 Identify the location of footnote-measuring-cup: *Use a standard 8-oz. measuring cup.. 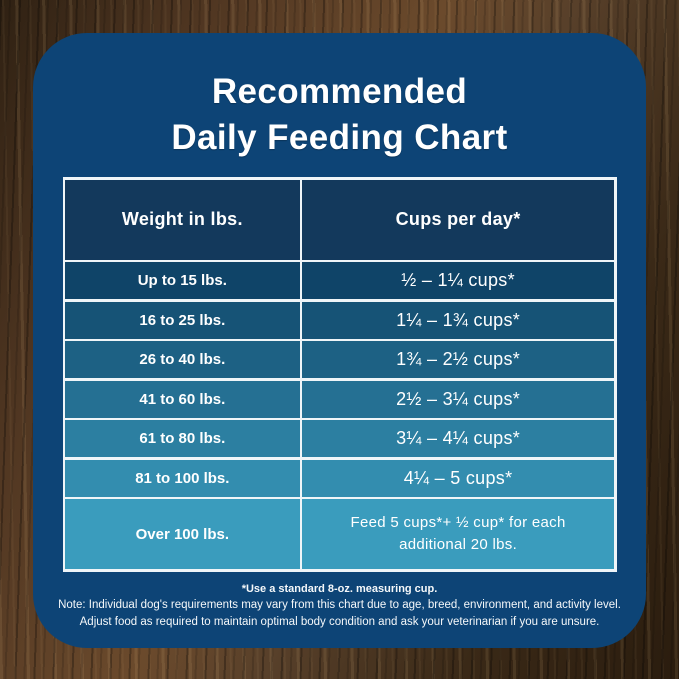
(339, 588).